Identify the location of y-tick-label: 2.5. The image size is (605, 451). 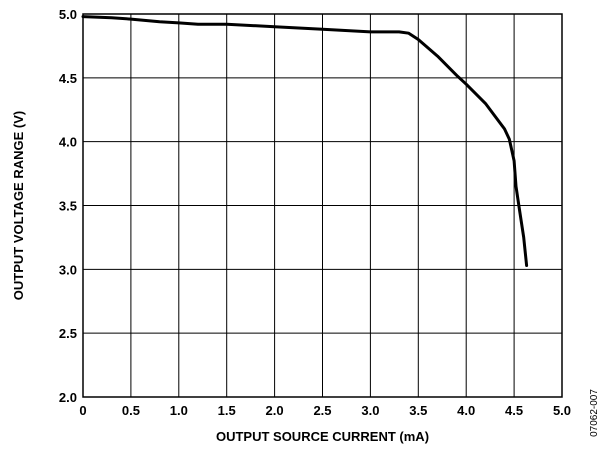
(68, 333).